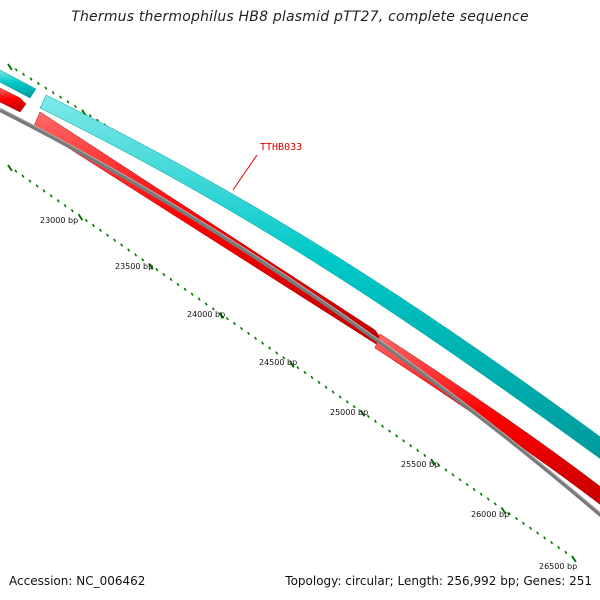 This screenshot has width=600, height=600. Describe the element at coordinates (281, 147) in the screenshot. I see `gene-label-tthb033: TTHB033` at that location.